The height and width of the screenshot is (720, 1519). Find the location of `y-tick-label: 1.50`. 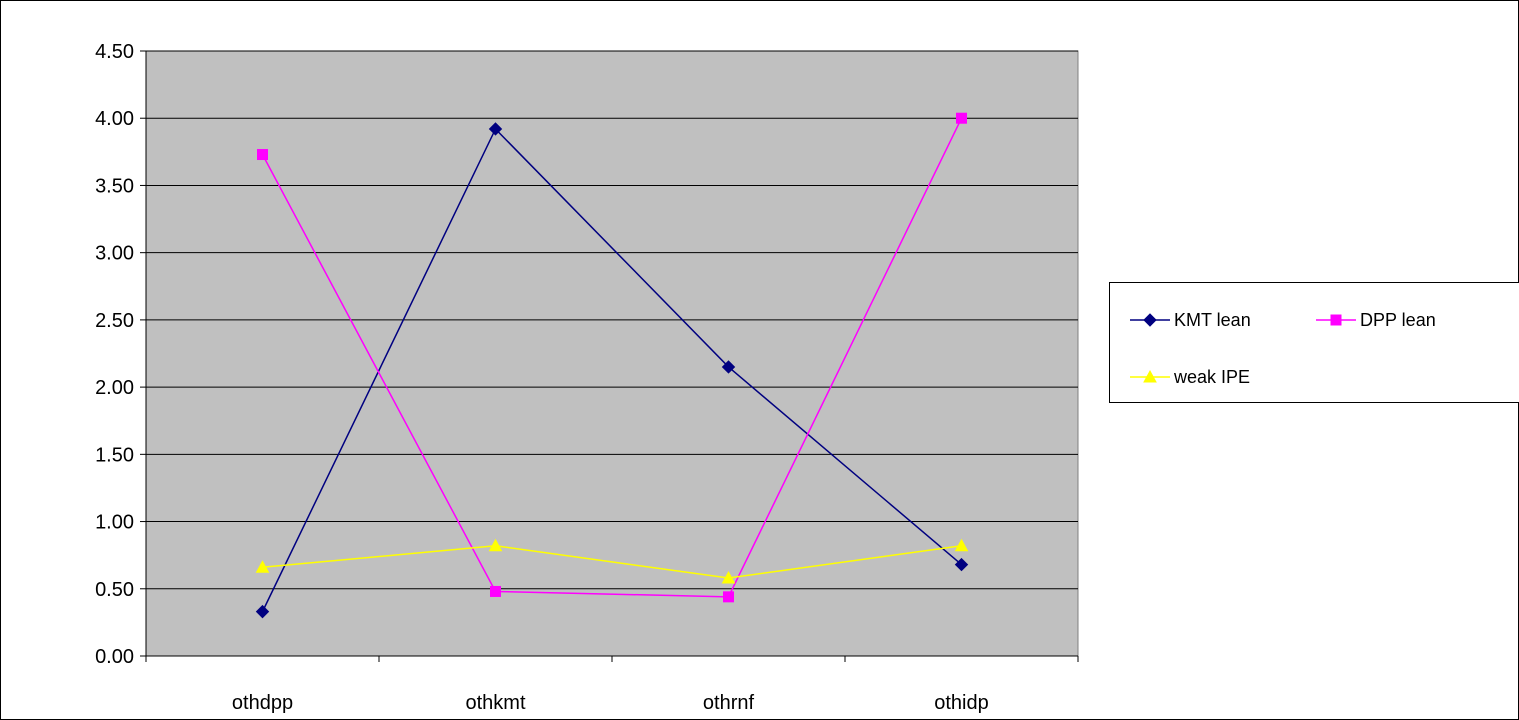

y-tick-label: 1.50 is located at coordinates (114, 455).